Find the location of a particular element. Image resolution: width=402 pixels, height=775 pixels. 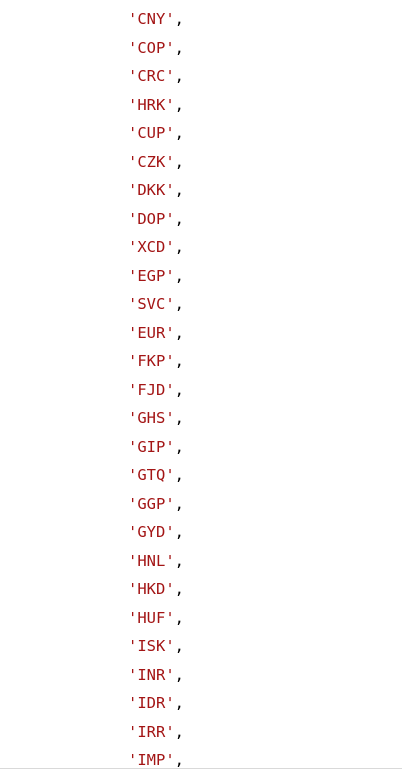

string-literal: 'CNY' is located at coordinates (151, 19).